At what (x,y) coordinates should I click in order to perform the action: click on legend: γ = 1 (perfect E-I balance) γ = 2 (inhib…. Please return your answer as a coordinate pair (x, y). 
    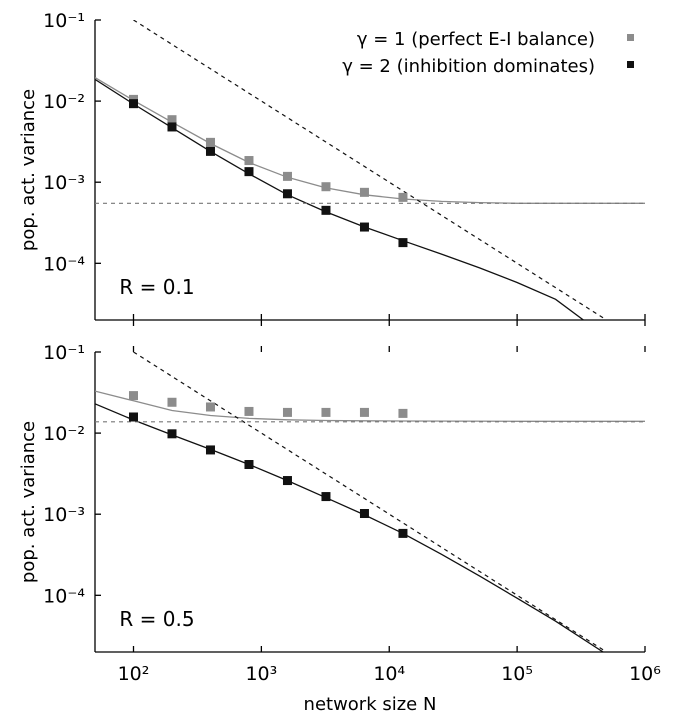
    Looking at the image, I should click on (488, 53).